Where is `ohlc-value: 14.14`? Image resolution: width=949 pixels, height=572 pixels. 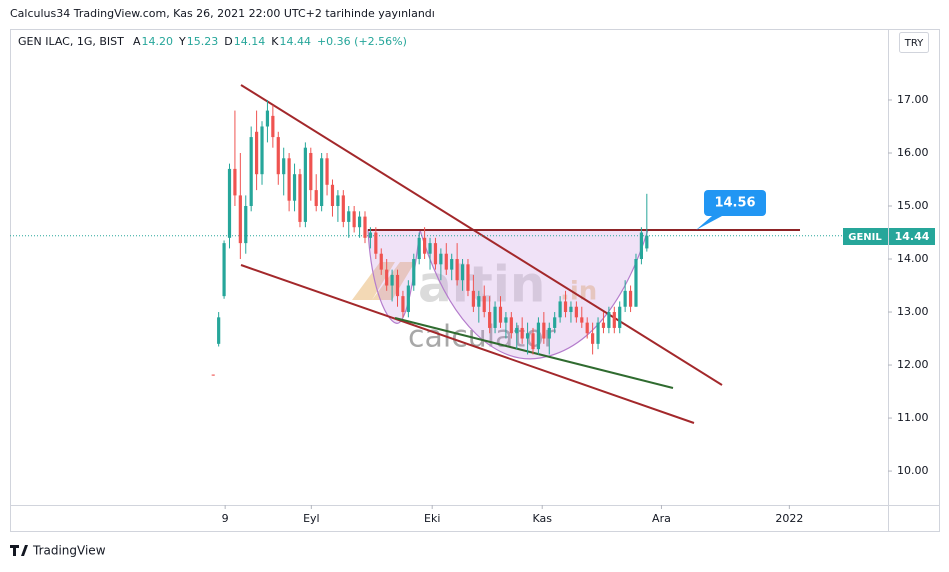 ohlc-value: 14.14 is located at coordinates (250, 41).